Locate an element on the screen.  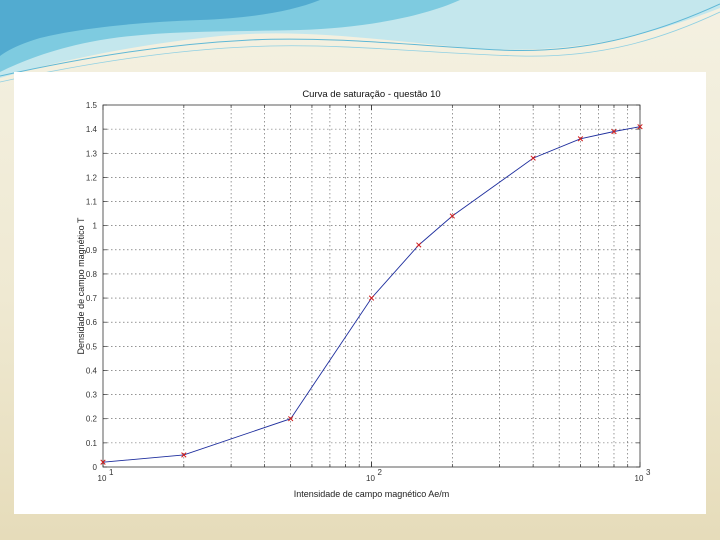
y-tick-label: 0.7 is located at coordinates (92, 298).